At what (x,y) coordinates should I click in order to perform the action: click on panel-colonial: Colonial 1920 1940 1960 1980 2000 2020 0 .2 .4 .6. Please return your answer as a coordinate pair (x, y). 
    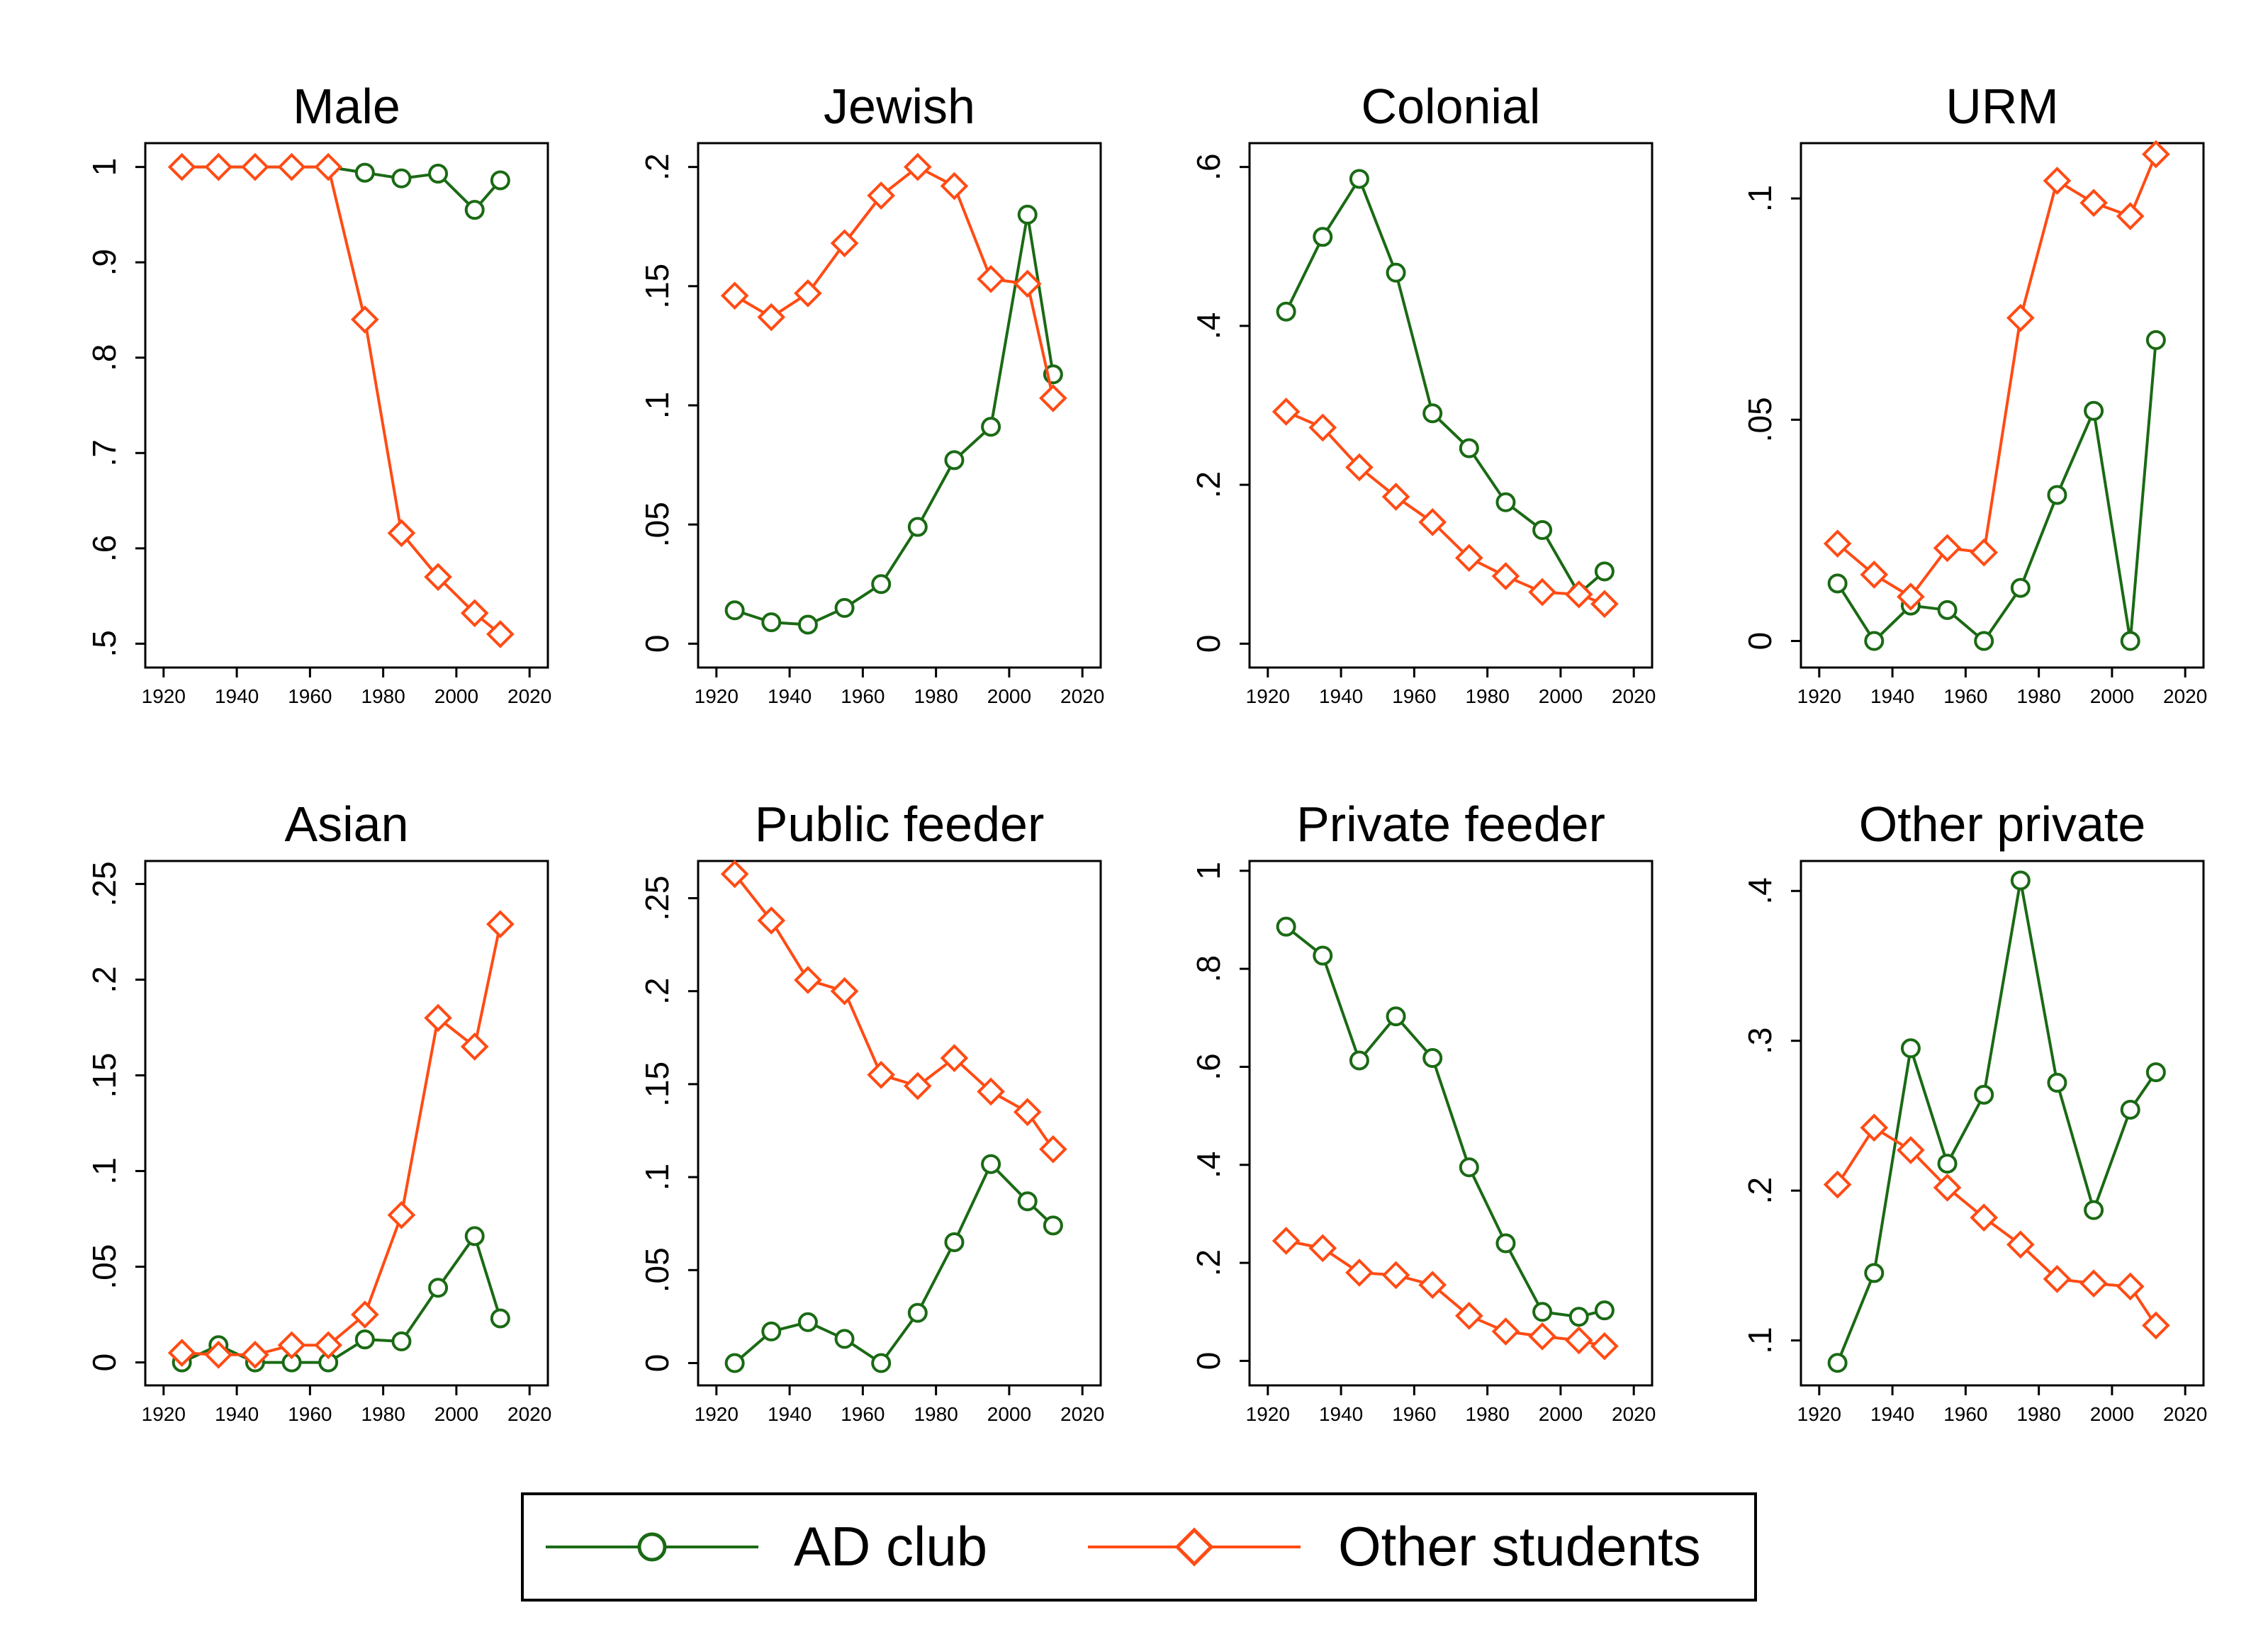
    Looking at the image, I should click on (1423, 393).